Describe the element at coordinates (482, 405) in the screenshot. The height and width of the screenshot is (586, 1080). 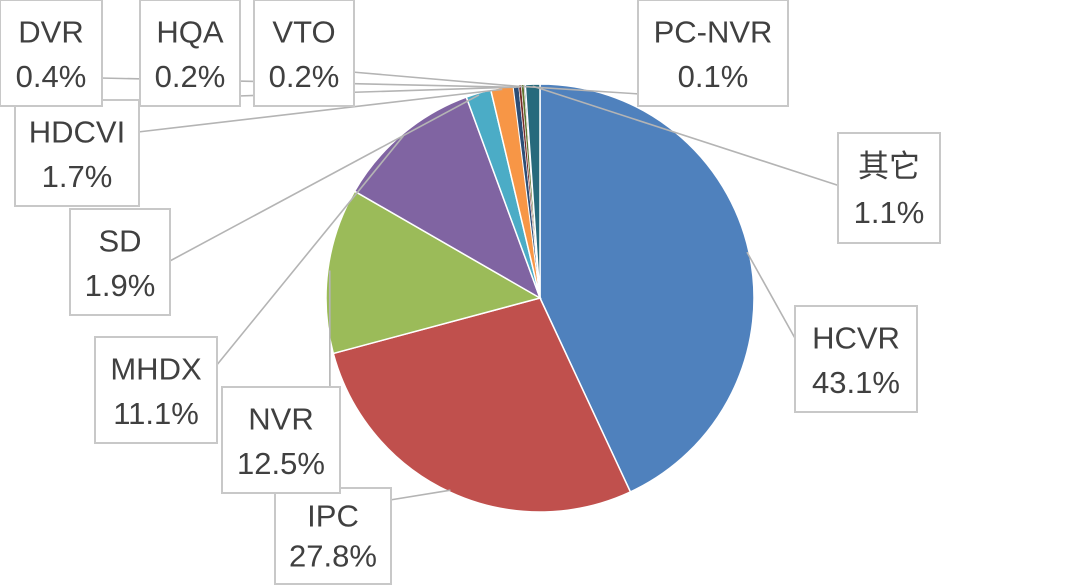
I see `pie-slice-ipc` at that location.